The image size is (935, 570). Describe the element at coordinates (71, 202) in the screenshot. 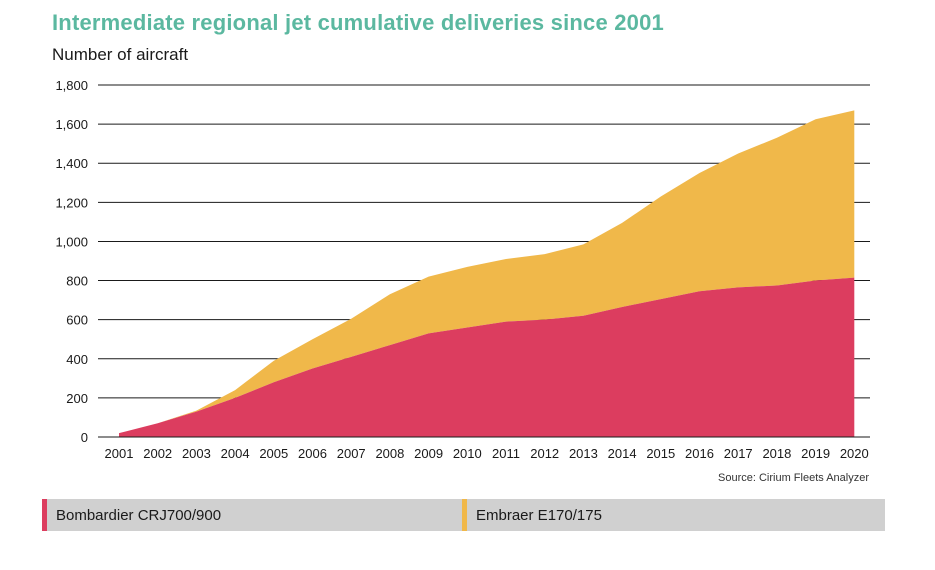

I see `y-tick-label: 1,200` at that location.